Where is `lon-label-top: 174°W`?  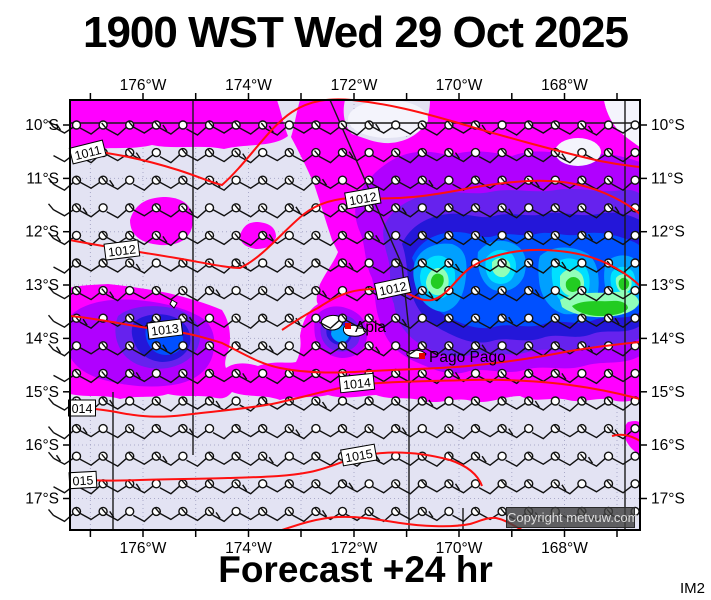 lon-label-top: 174°W is located at coordinates (248, 85).